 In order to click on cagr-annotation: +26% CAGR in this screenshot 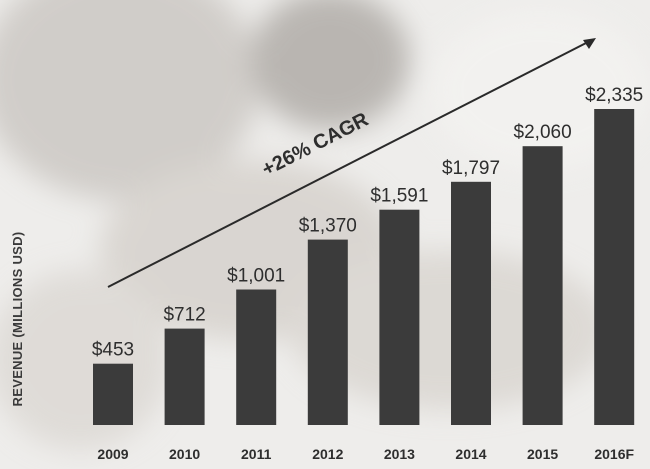, I will do `click(316, 144)`.